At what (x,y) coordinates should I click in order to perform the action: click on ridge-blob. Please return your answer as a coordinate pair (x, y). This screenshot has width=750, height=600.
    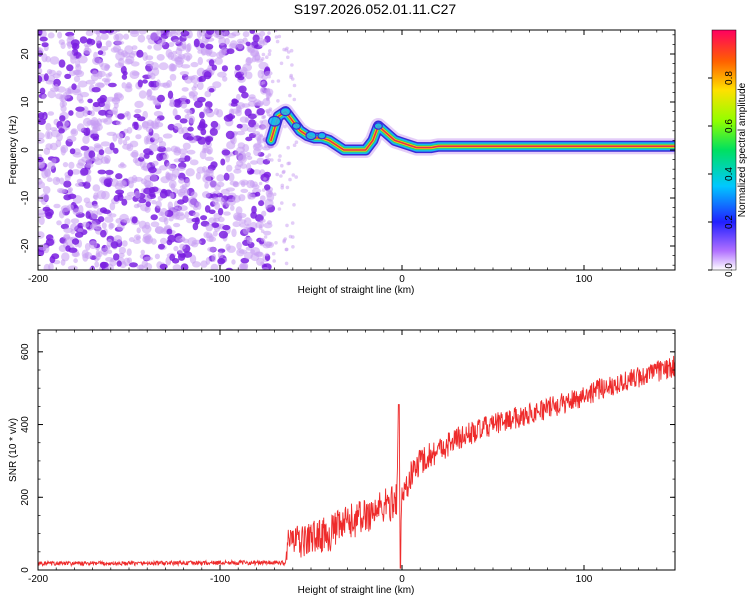
    Looking at the image, I should click on (378, 126).